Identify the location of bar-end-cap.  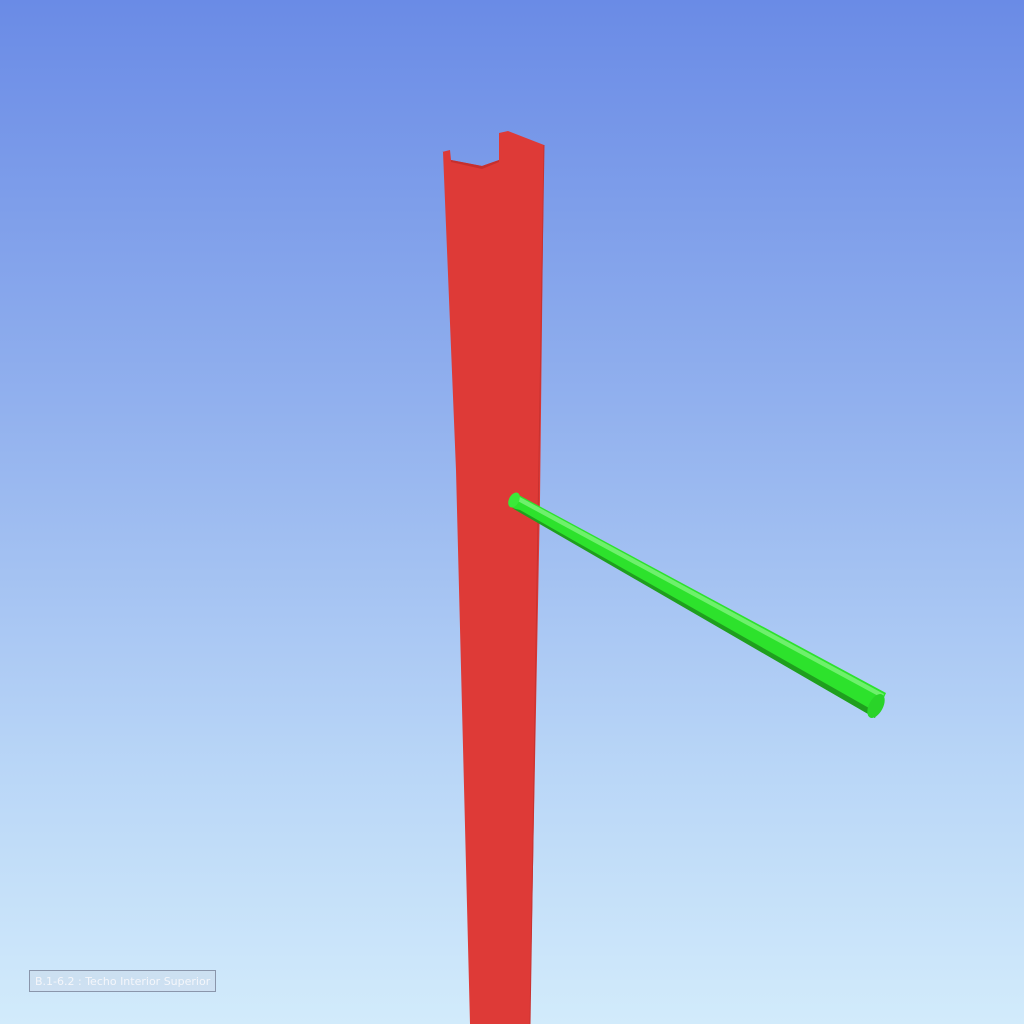
(876, 706).